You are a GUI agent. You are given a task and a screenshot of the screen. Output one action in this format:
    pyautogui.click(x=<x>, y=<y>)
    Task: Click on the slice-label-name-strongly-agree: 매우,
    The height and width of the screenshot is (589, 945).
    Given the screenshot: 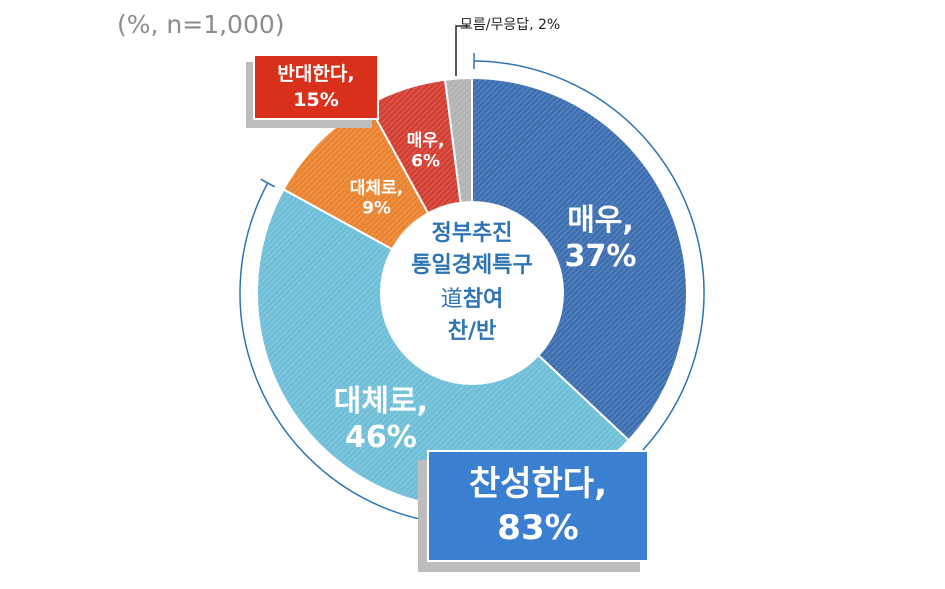 What is the action you would take?
    pyautogui.click(x=600, y=220)
    